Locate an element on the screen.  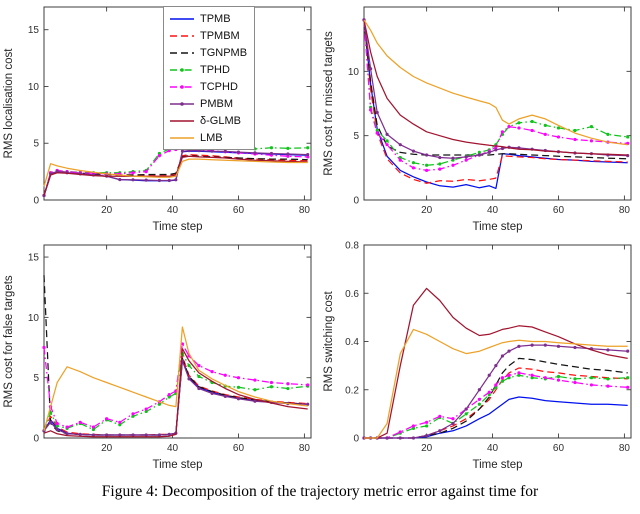
series-line-TGNPMB is located at coordinates (496, 398).